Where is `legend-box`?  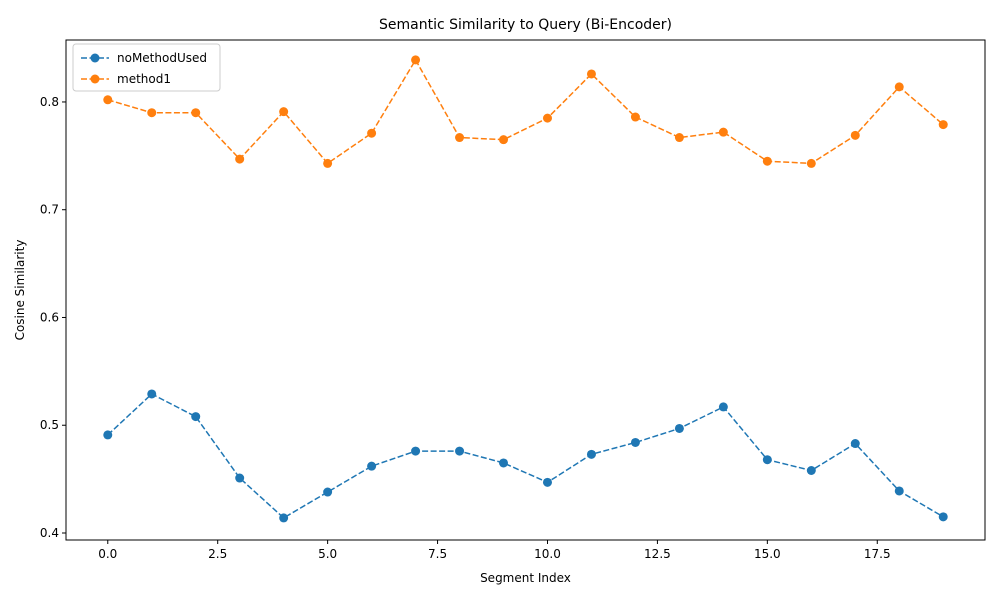
legend-box is located at coordinates (146, 67).